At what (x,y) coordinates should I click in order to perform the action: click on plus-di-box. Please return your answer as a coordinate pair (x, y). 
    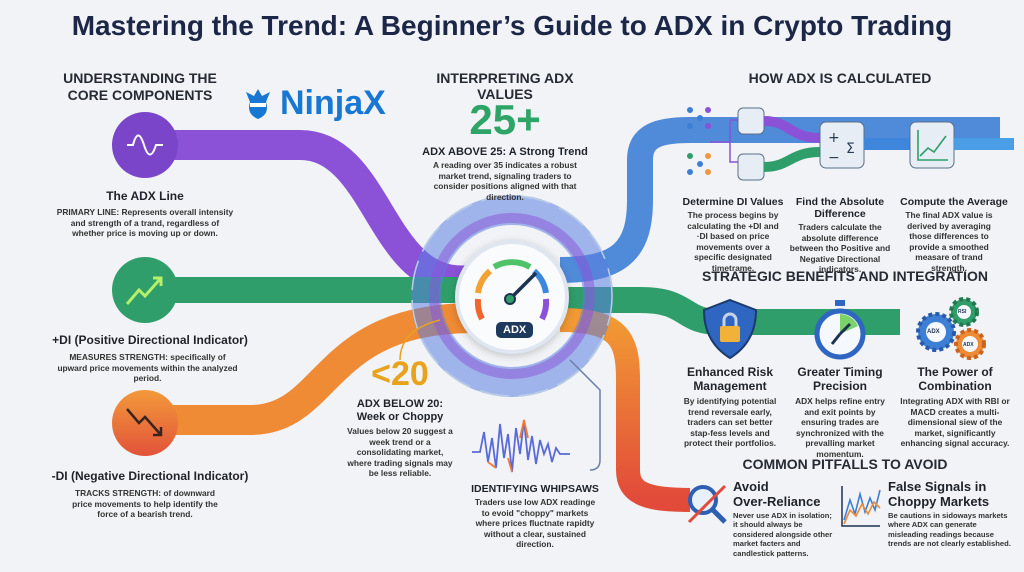
    Looking at the image, I should click on (751, 121).